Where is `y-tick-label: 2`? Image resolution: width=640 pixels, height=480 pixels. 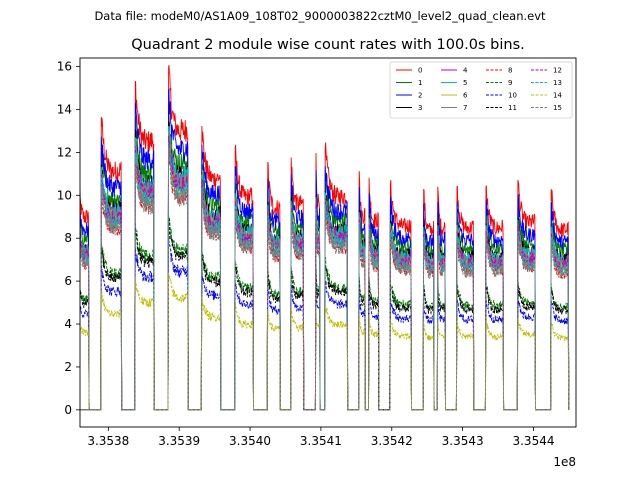
y-tick-label: 2 is located at coordinates (68, 367).